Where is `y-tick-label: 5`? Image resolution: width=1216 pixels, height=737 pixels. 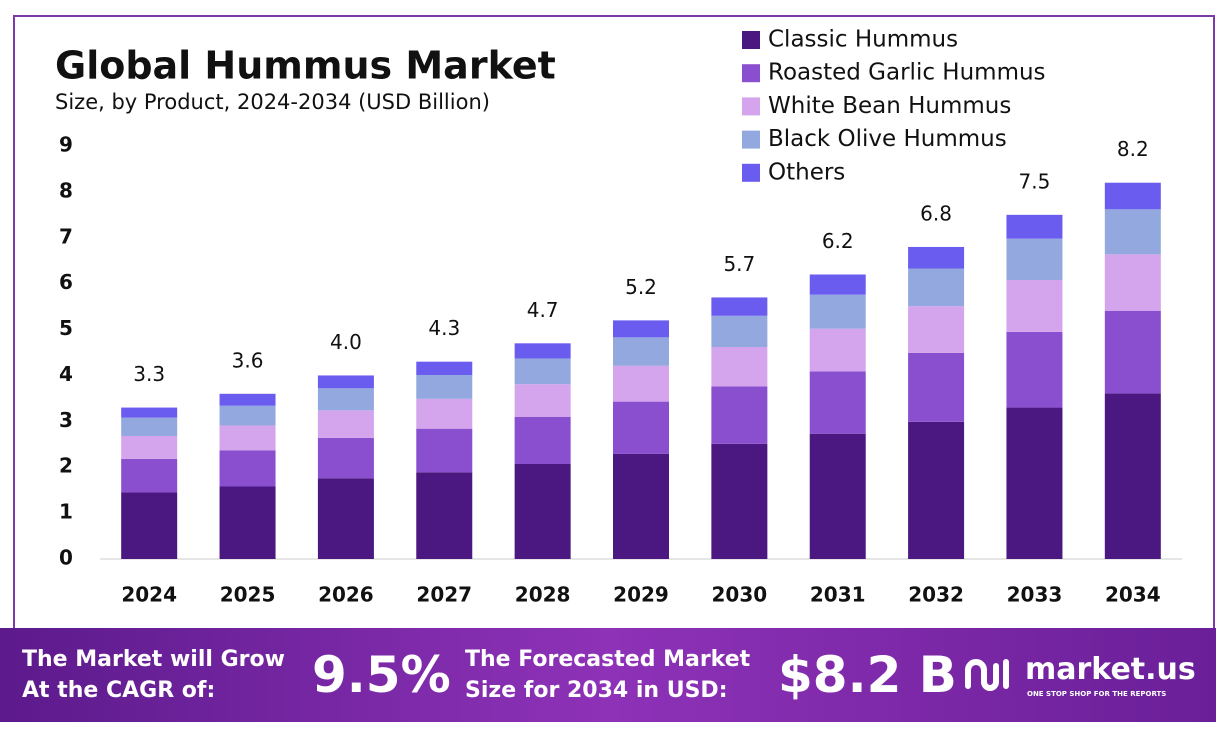 y-tick-label: 5 is located at coordinates (66, 328).